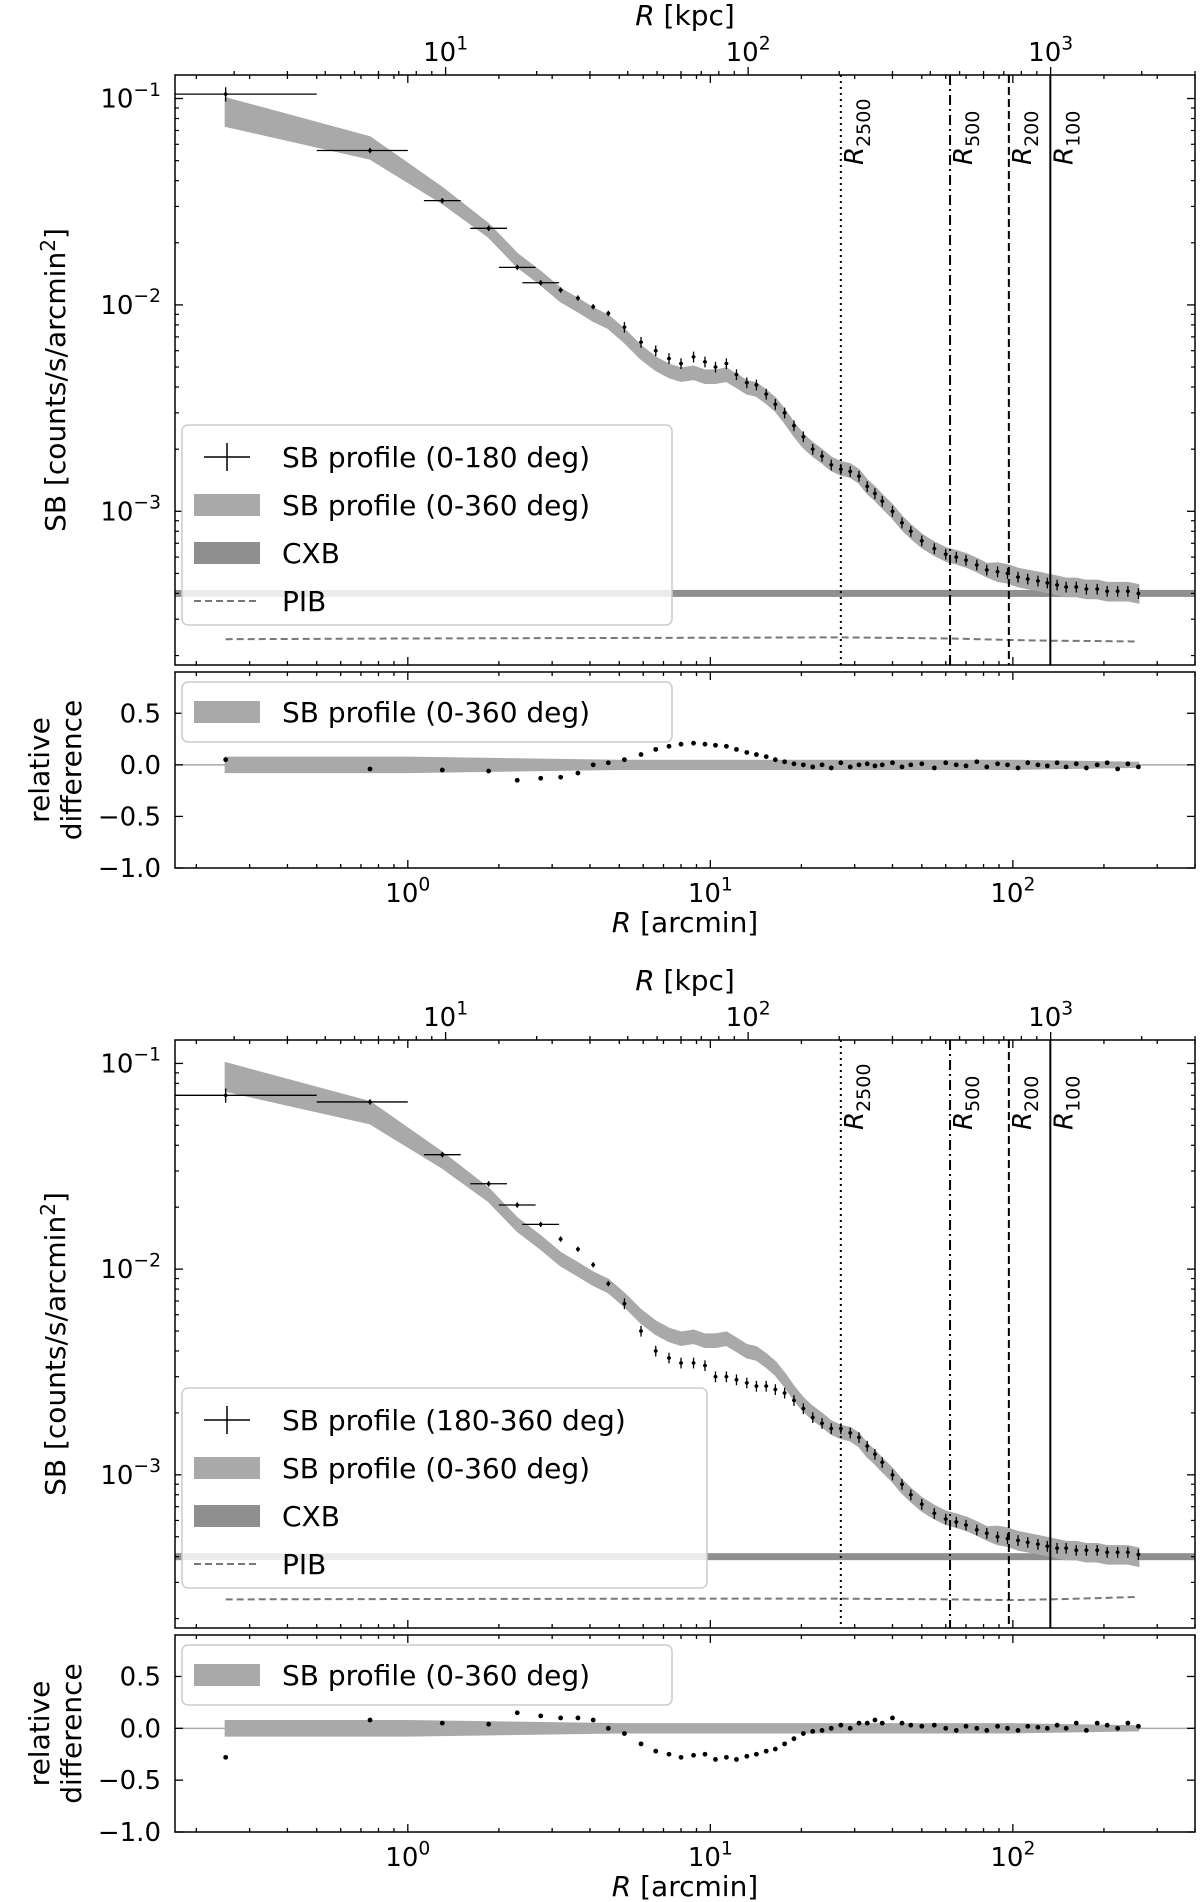 This screenshot has width=1200, height=1902. Describe the element at coordinates (55, 1733) in the screenshot. I see `y-axis-label: relativedifference` at that location.